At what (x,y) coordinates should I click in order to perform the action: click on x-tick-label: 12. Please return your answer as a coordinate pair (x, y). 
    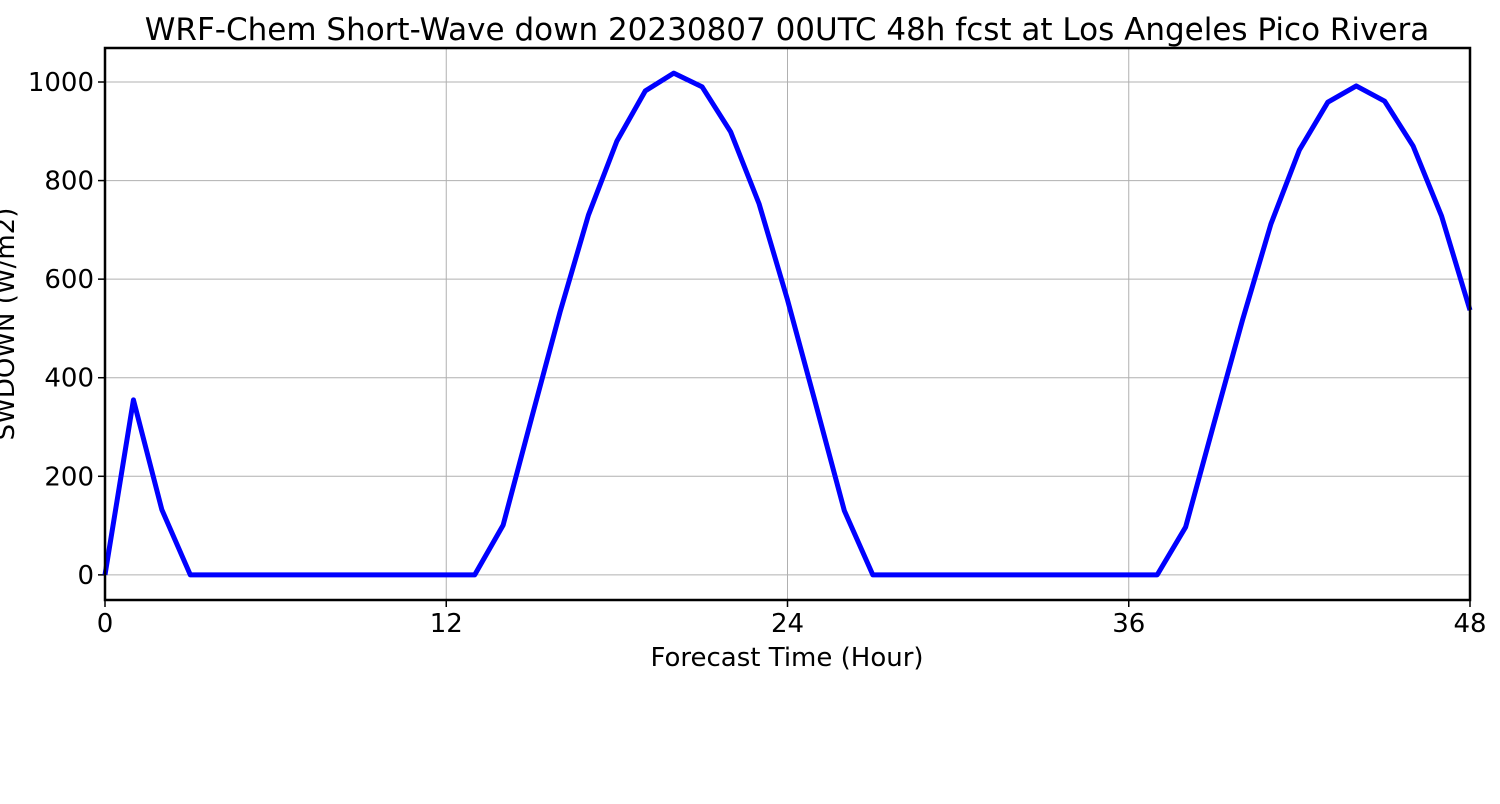
    Looking at the image, I should click on (446, 624).